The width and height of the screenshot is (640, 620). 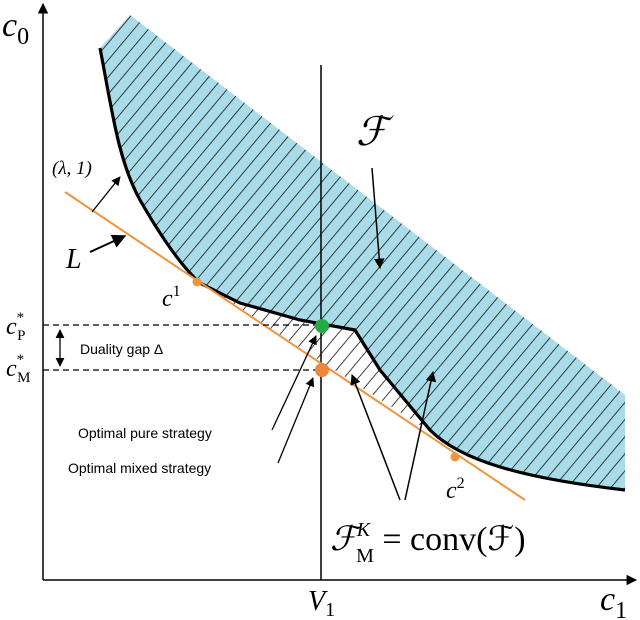 What do you see at coordinates (364, 530) in the screenshot?
I see `label-sup: K` at bounding box center [364, 530].